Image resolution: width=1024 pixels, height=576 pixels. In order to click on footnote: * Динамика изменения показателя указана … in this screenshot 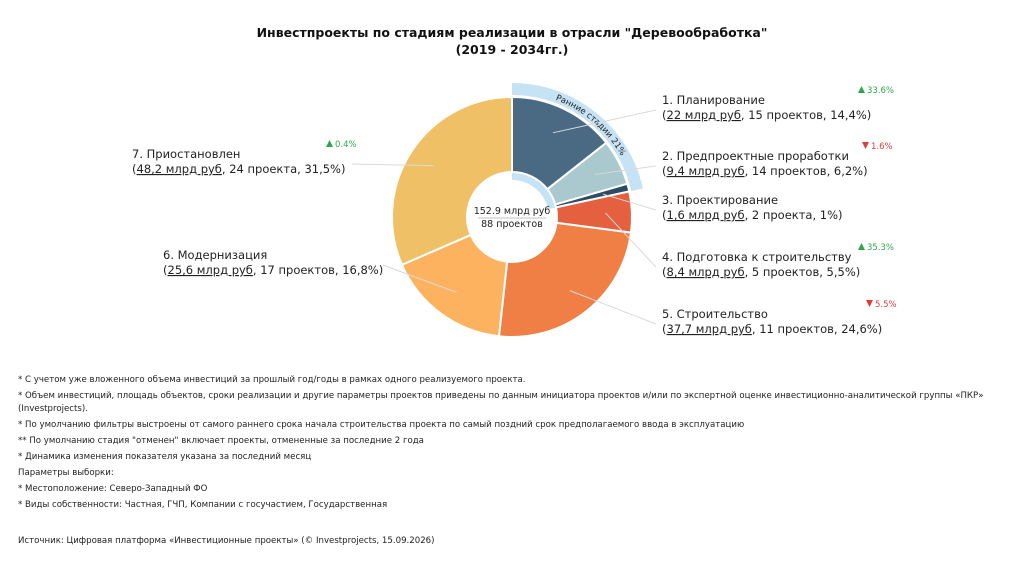, I will do `click(165, 457)`.